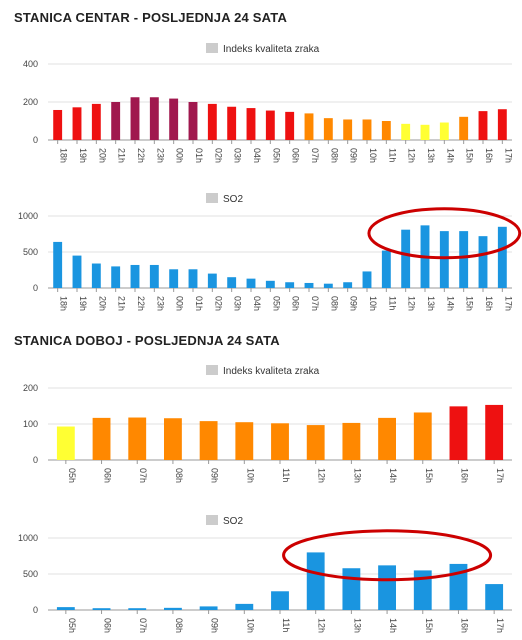 The width and height of the screenshot is (522, 640). Describe the element at coordinates (30, 388) in the screenshot. I see `y-tick-label: 200` at that location.